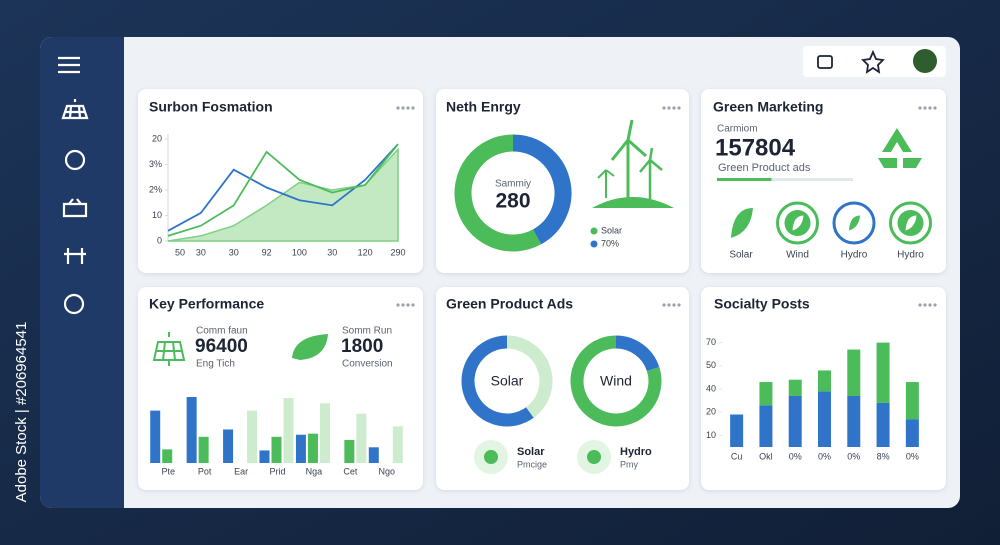 This screenshot has width=1000, height=545. Describe the element at coordinates (215, 364) in the screenshot. I see `stat-caption: Eng Tich` at that location.